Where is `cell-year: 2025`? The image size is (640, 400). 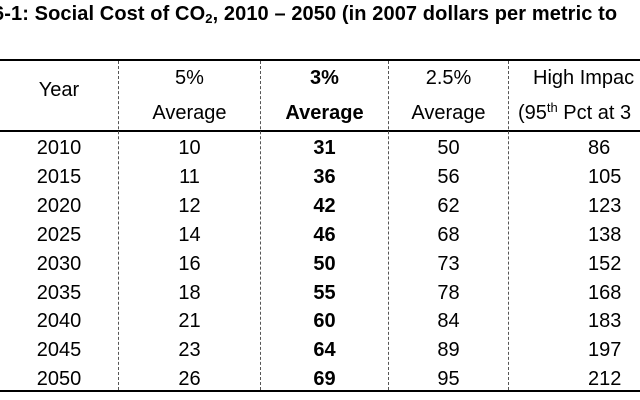 cell-year: 2025 is located at coordinates (59, 235).